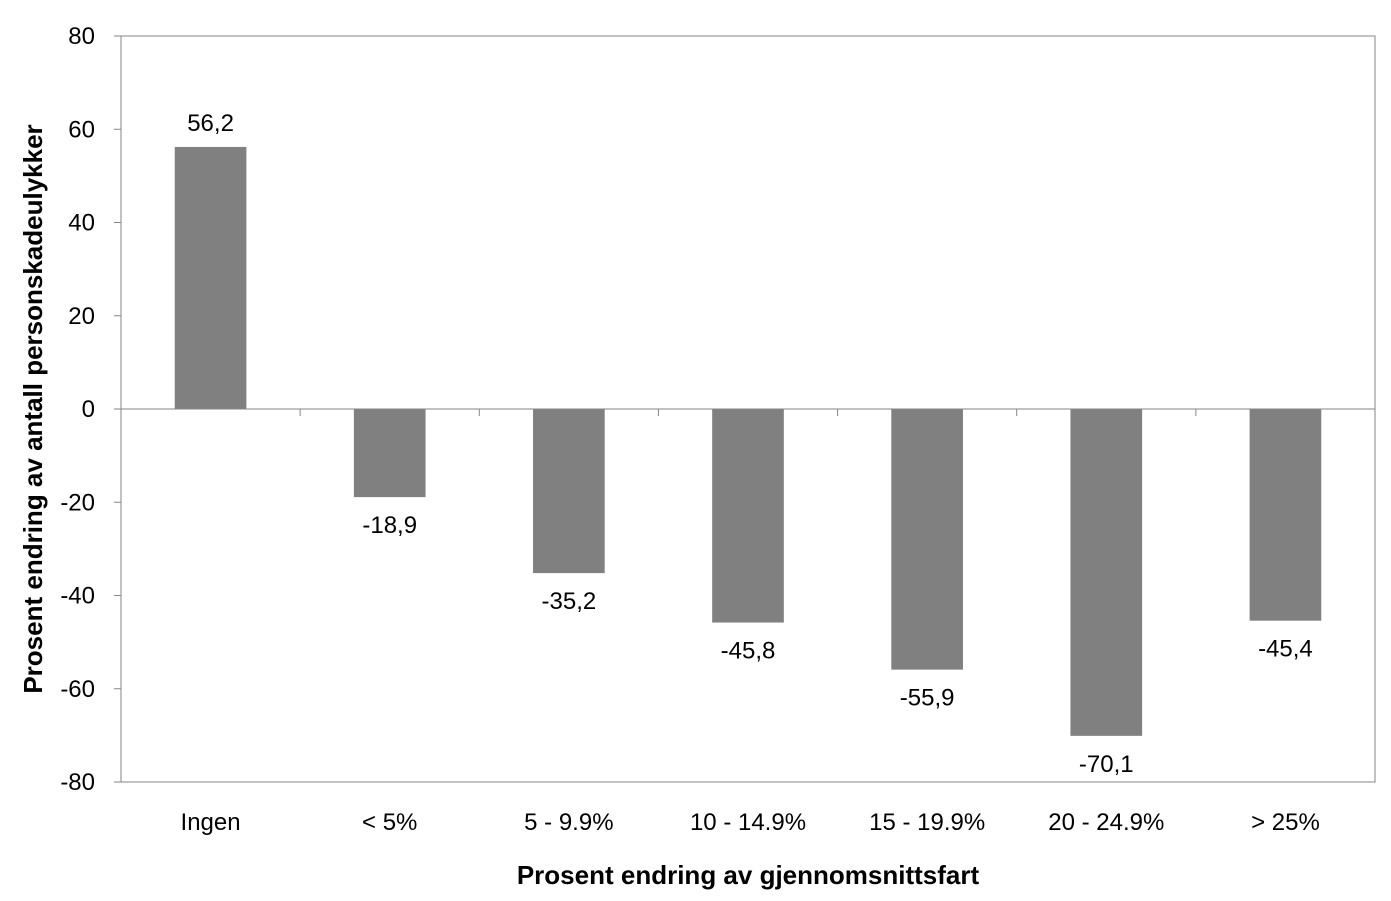 This screenshot has width=1391, height=901. I want to click on bar-value-label: -18,9, so click(389, 525).